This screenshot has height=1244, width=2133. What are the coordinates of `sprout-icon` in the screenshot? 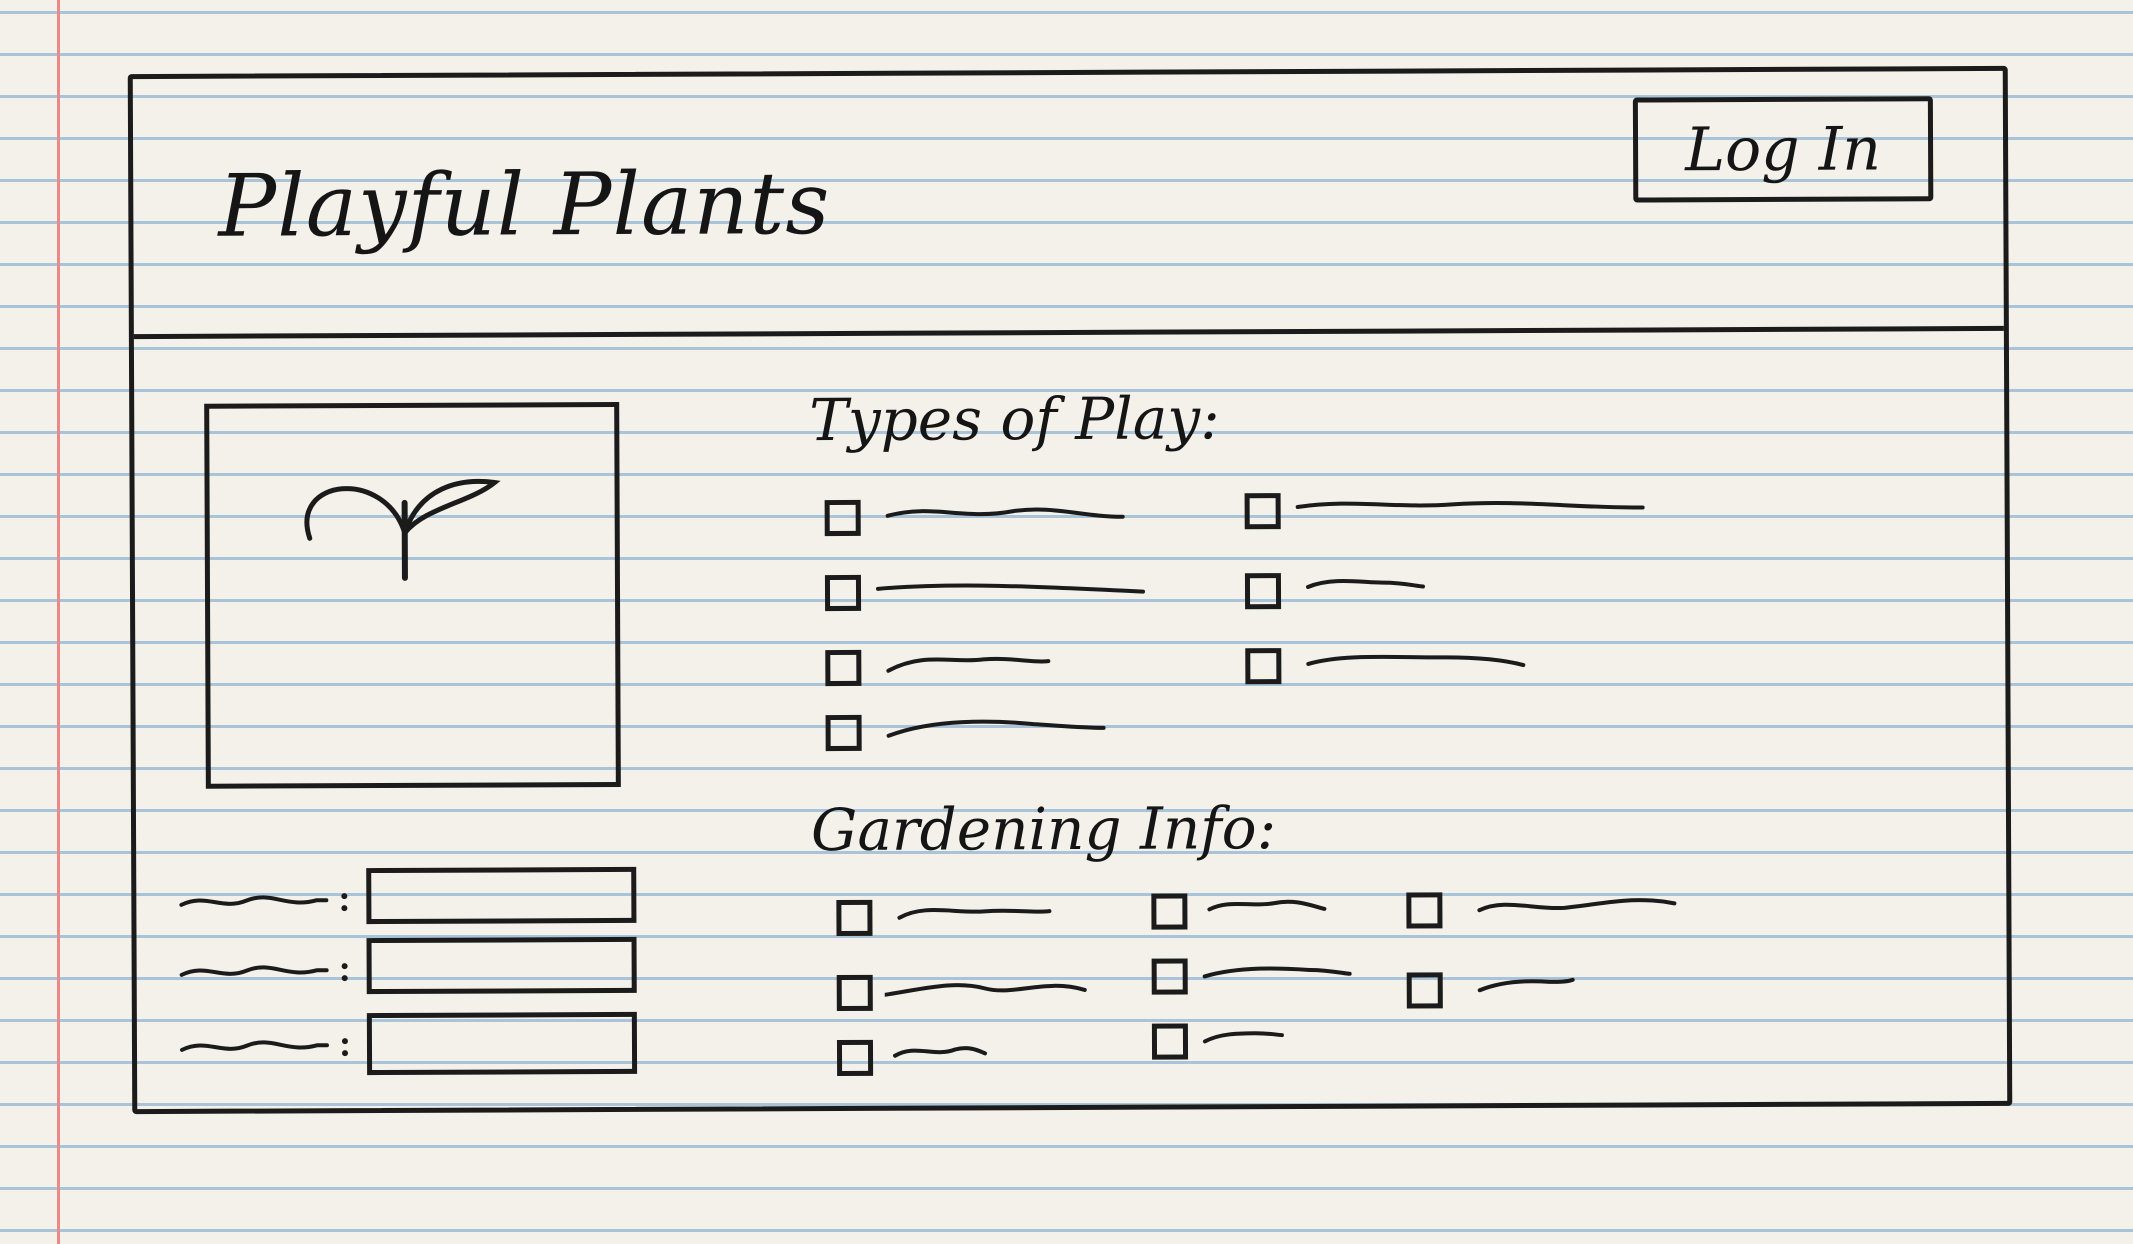 It's located at (402, 529).